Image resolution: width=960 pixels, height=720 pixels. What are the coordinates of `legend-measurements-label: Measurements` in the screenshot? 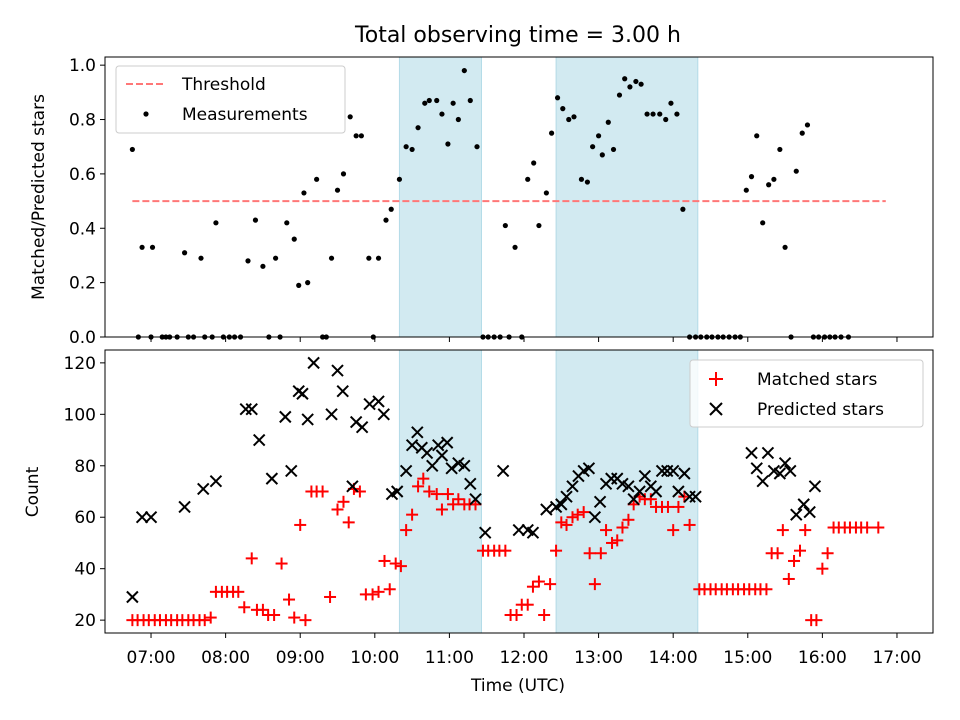 It's located at (245, 115).